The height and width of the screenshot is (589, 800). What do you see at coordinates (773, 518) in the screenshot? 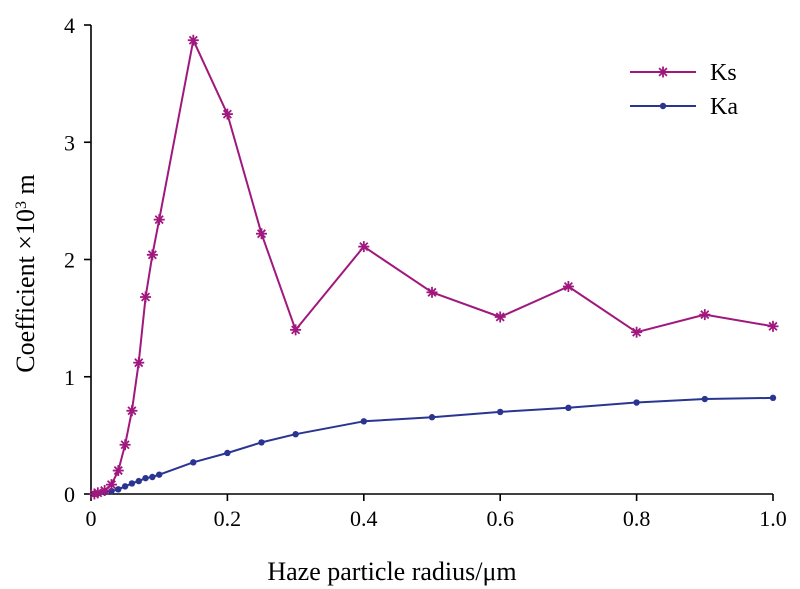
I see `x-tick-label: 1.0` at bounding box center [773, 518].